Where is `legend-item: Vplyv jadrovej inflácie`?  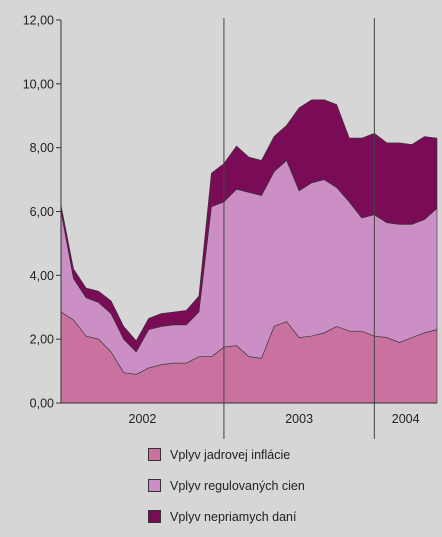 legend-item: Vplyv jadrovej inflácie is located at coordinates (226, 454).